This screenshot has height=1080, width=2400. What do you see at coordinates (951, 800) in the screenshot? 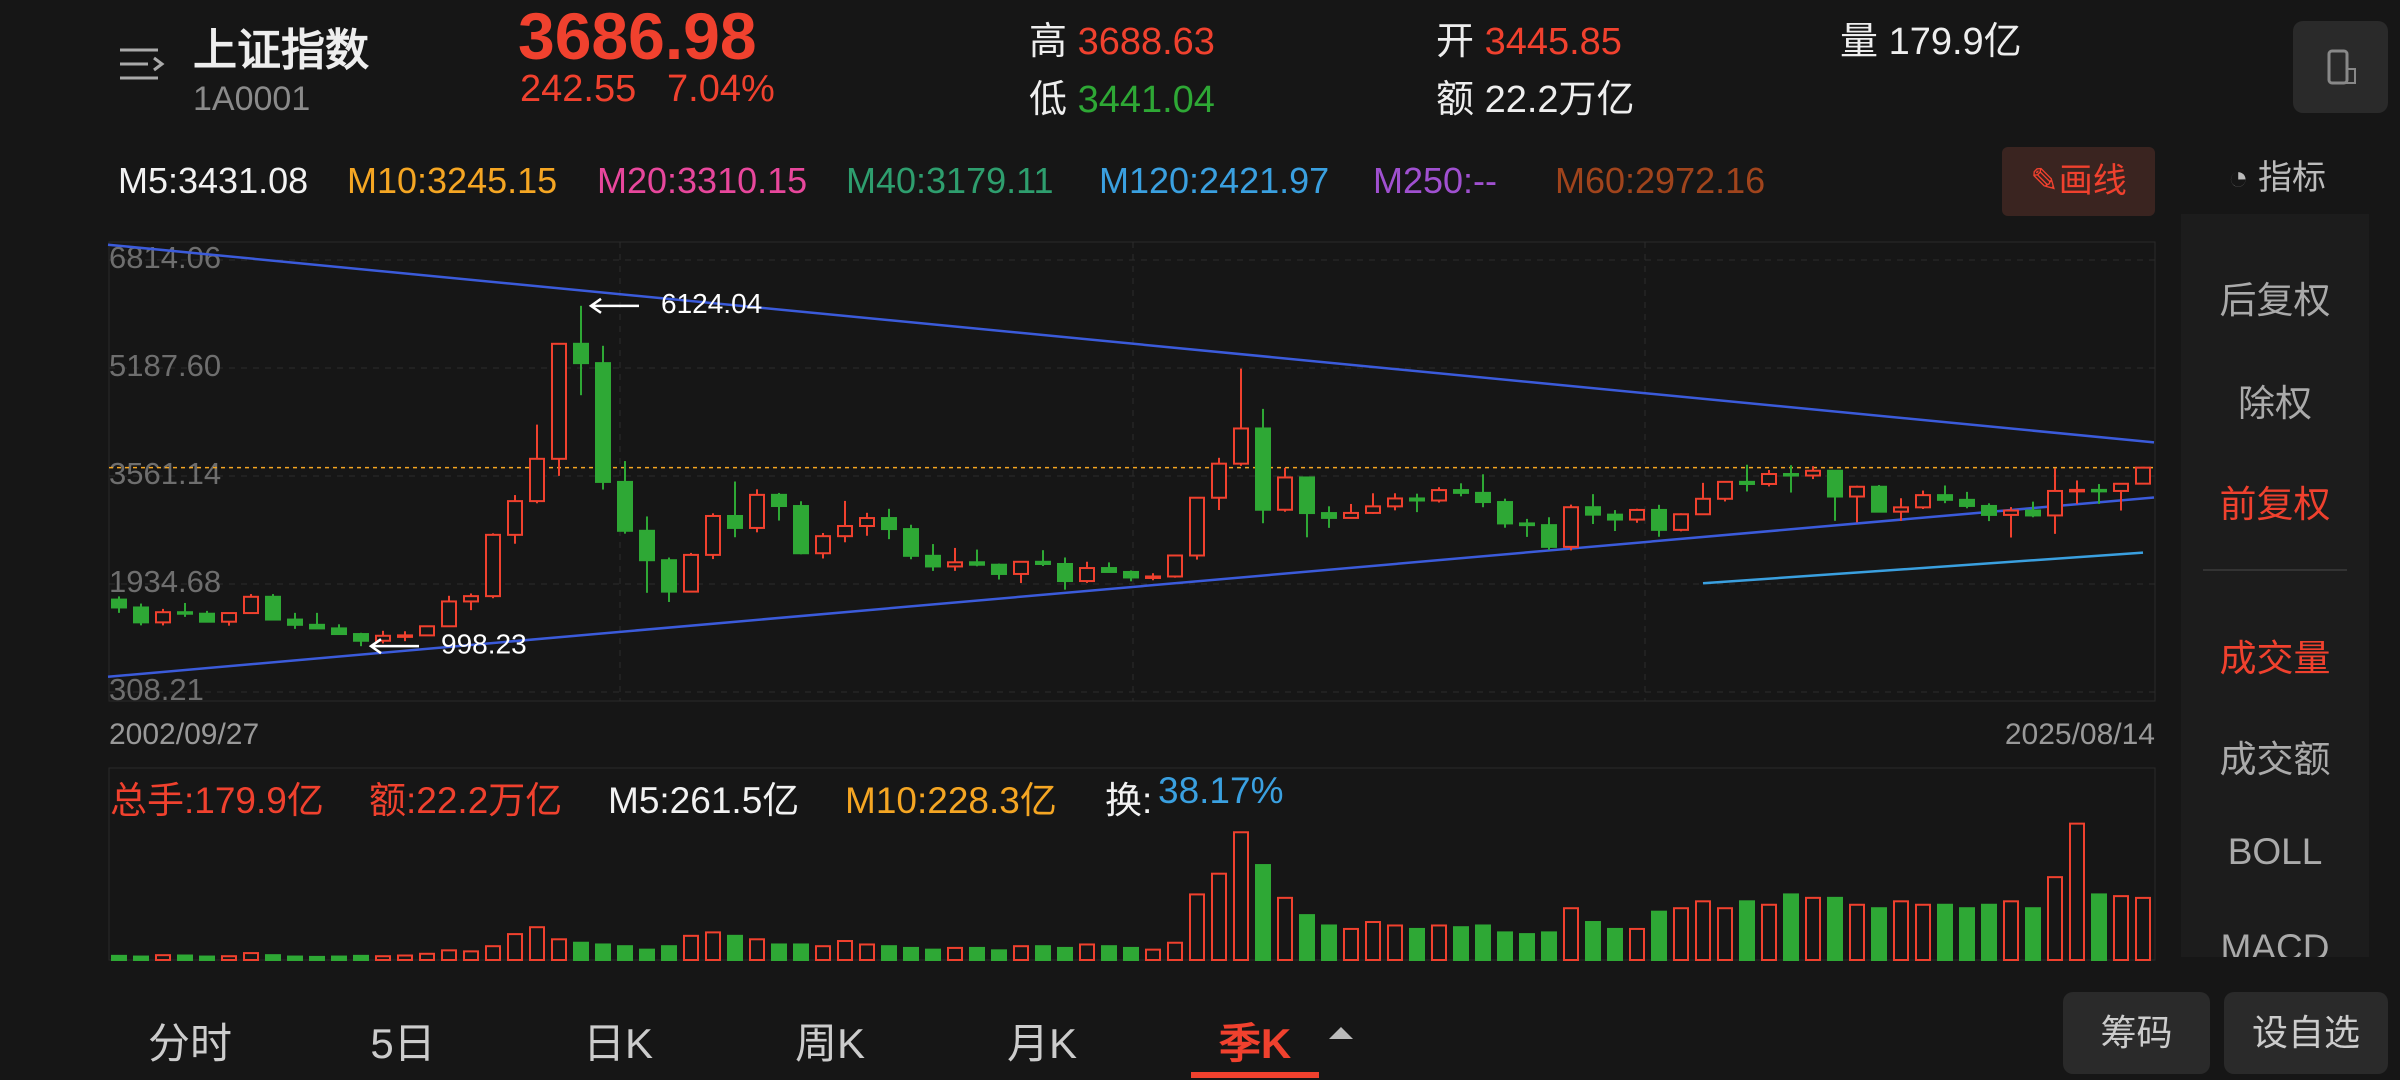
I see `volume-indicator: M10:228.3亿` at bounding box center [951, 800].